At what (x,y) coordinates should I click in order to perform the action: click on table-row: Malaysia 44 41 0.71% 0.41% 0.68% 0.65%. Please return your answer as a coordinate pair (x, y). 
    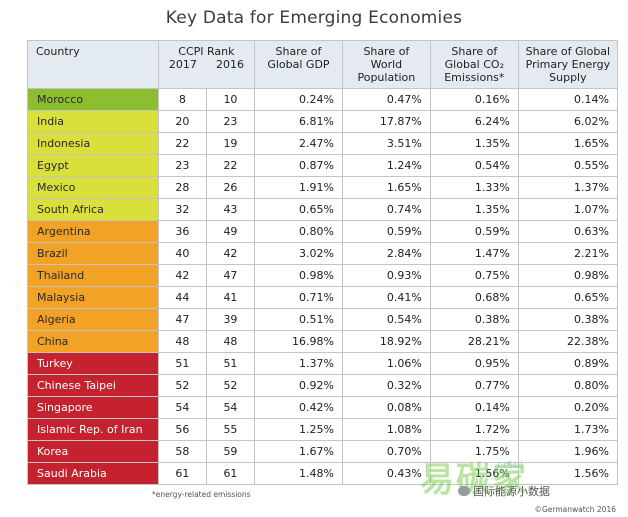
    Looking at the image, I should click on (323, 297).